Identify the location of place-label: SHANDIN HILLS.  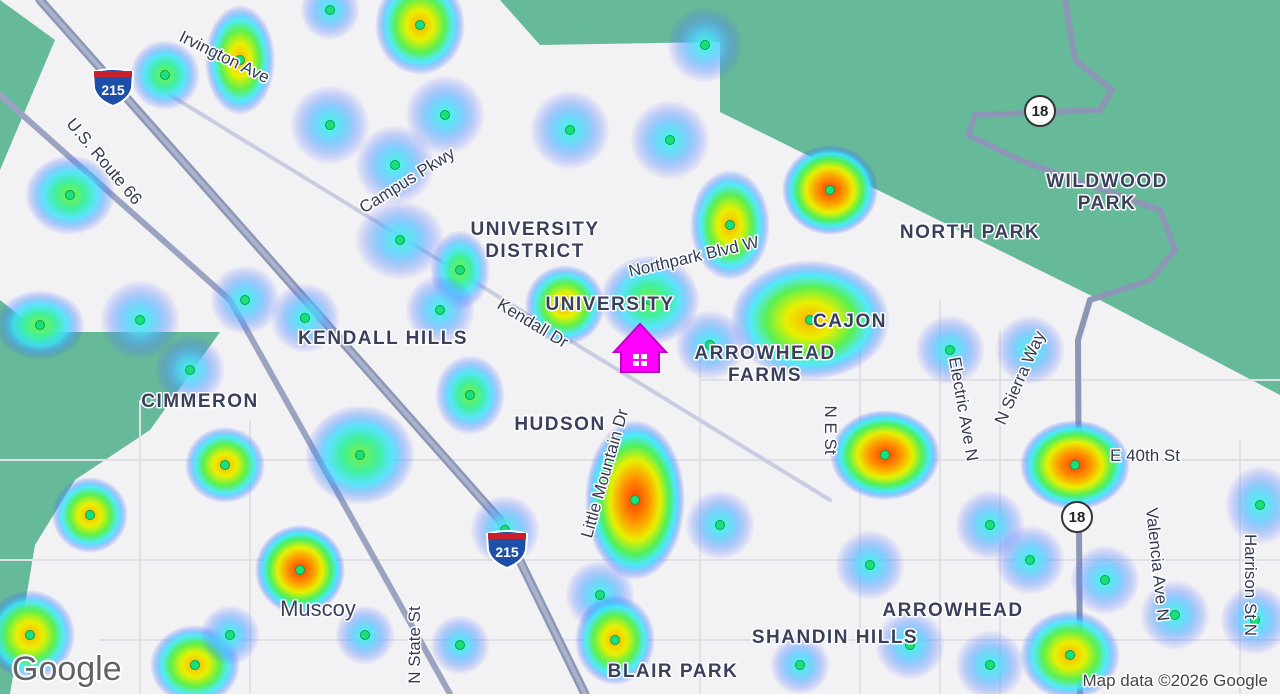
(835, 637).